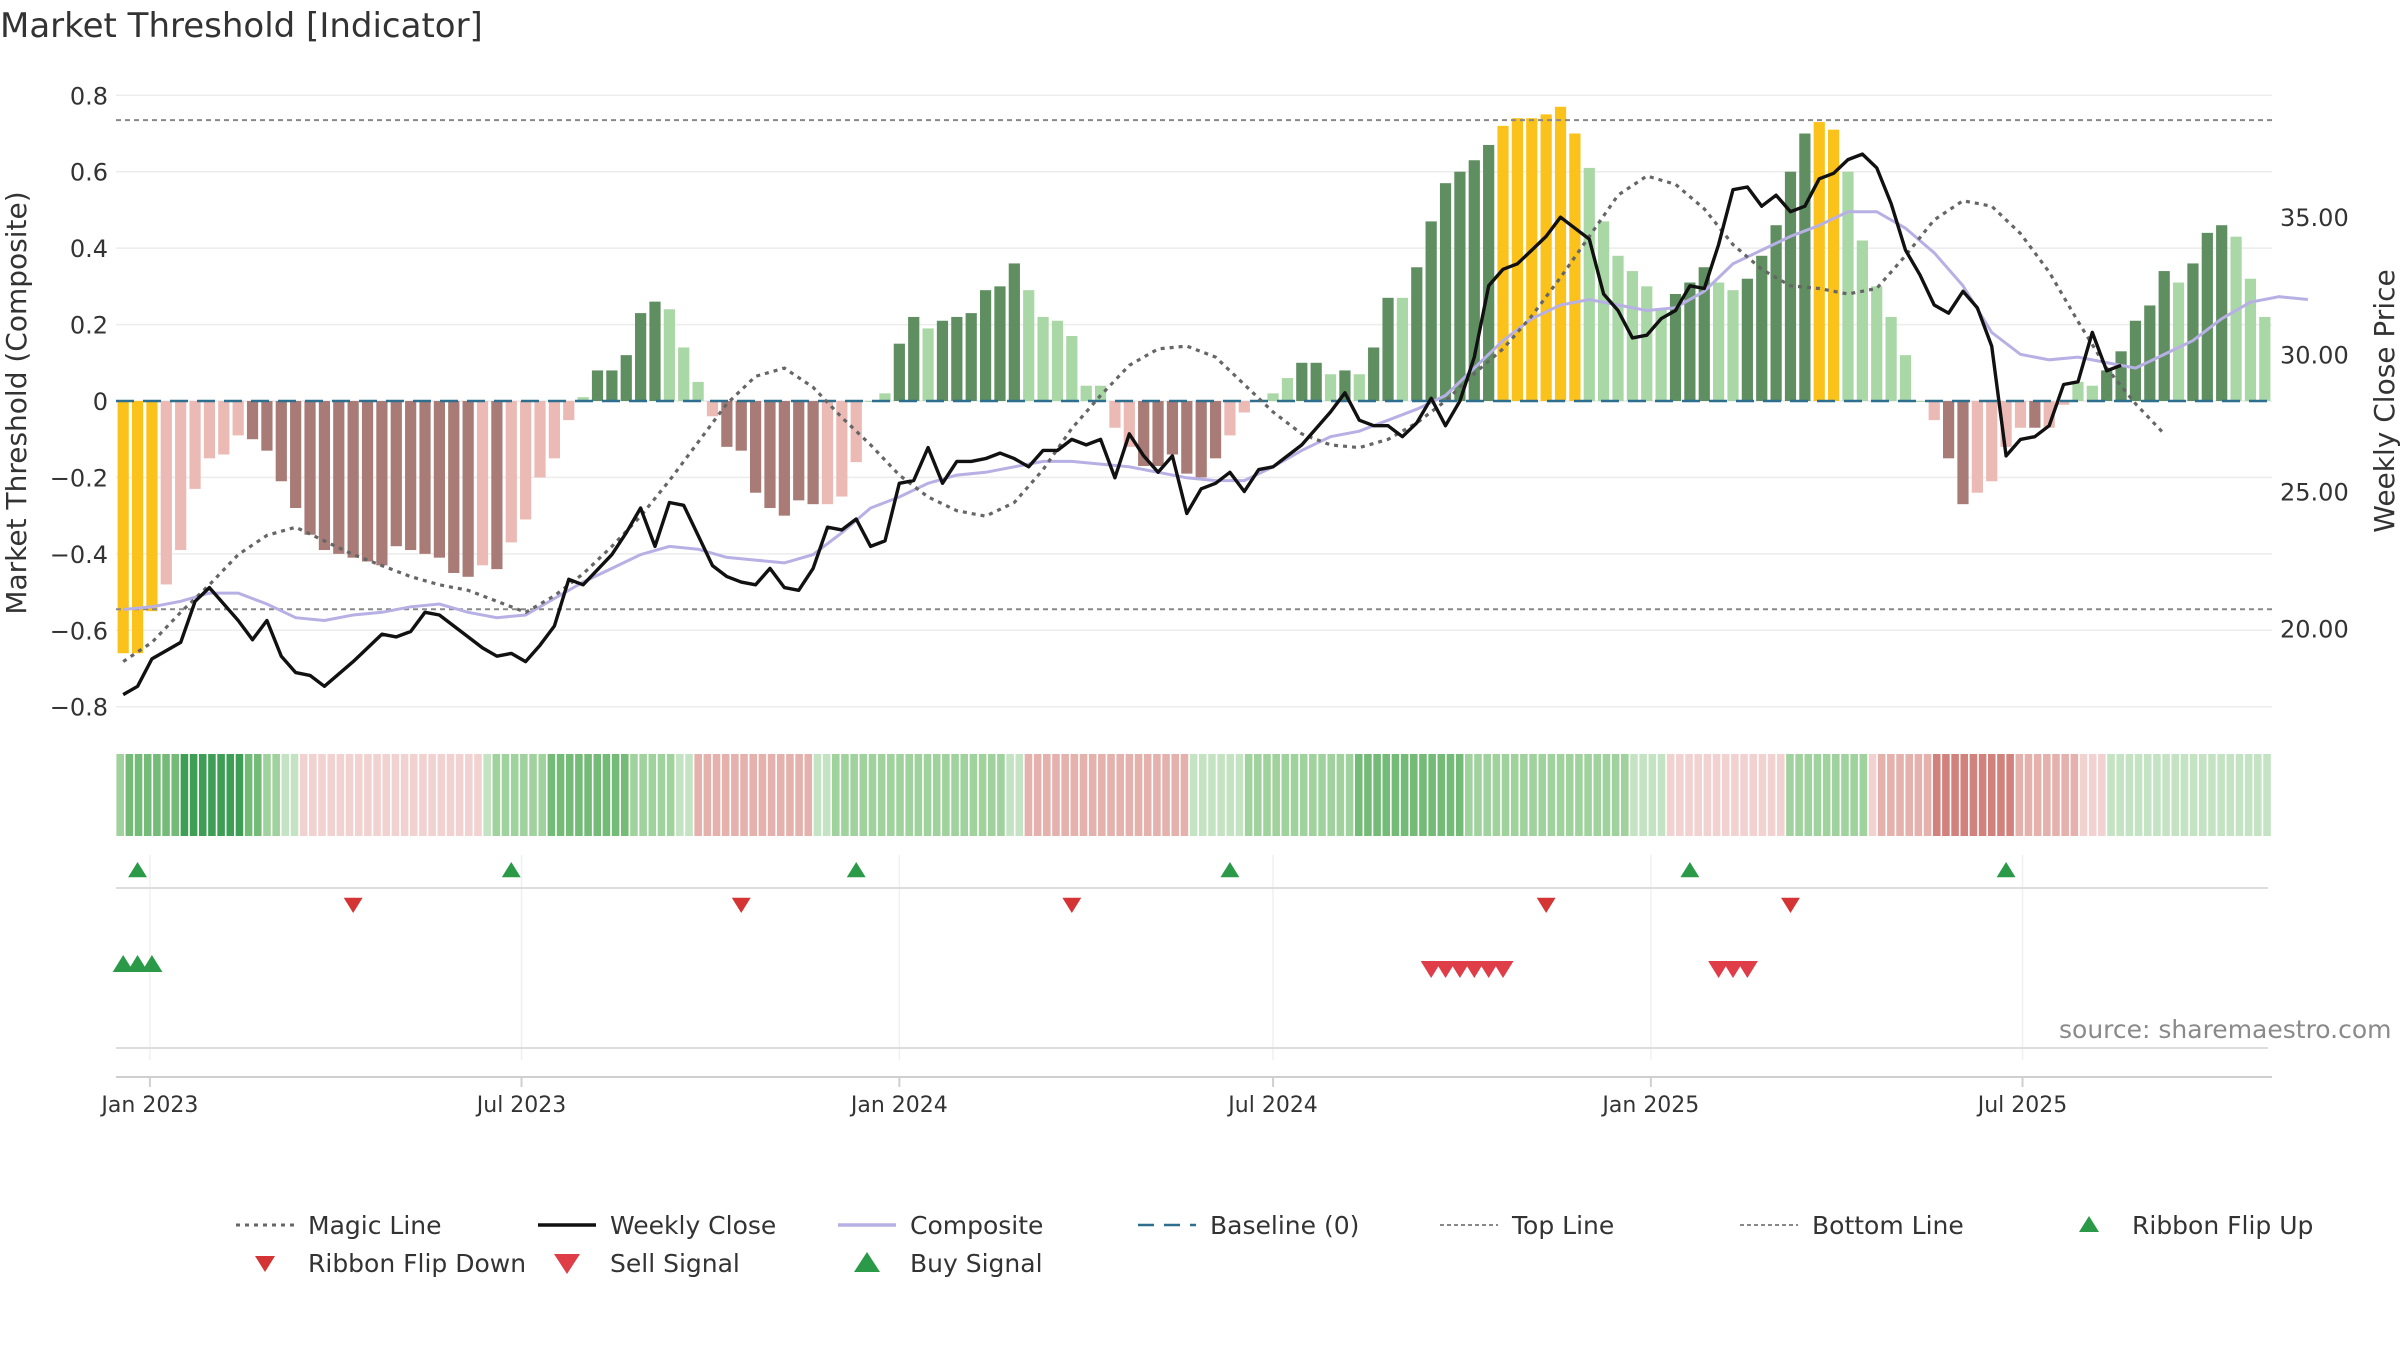  I want to click on legend-label: Bottom Line, so click(1888, 1225).